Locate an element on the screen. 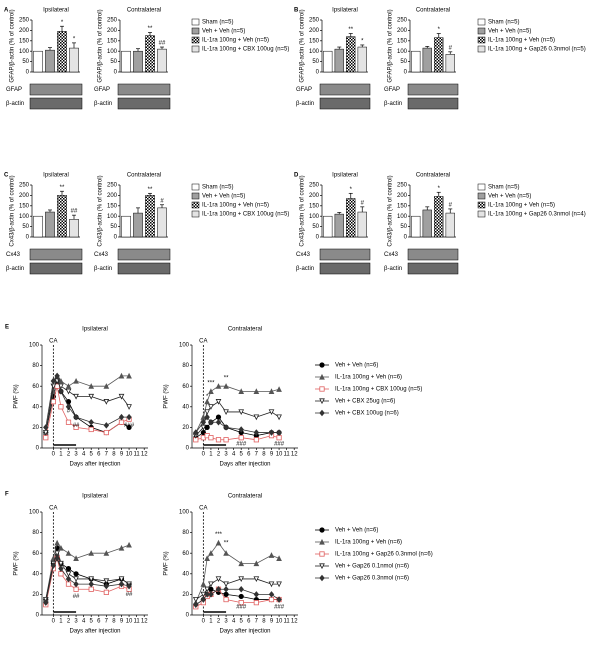 This screenshot has height=645, width=595. y-tick-label: 40 is located at coordinates (35, 407).